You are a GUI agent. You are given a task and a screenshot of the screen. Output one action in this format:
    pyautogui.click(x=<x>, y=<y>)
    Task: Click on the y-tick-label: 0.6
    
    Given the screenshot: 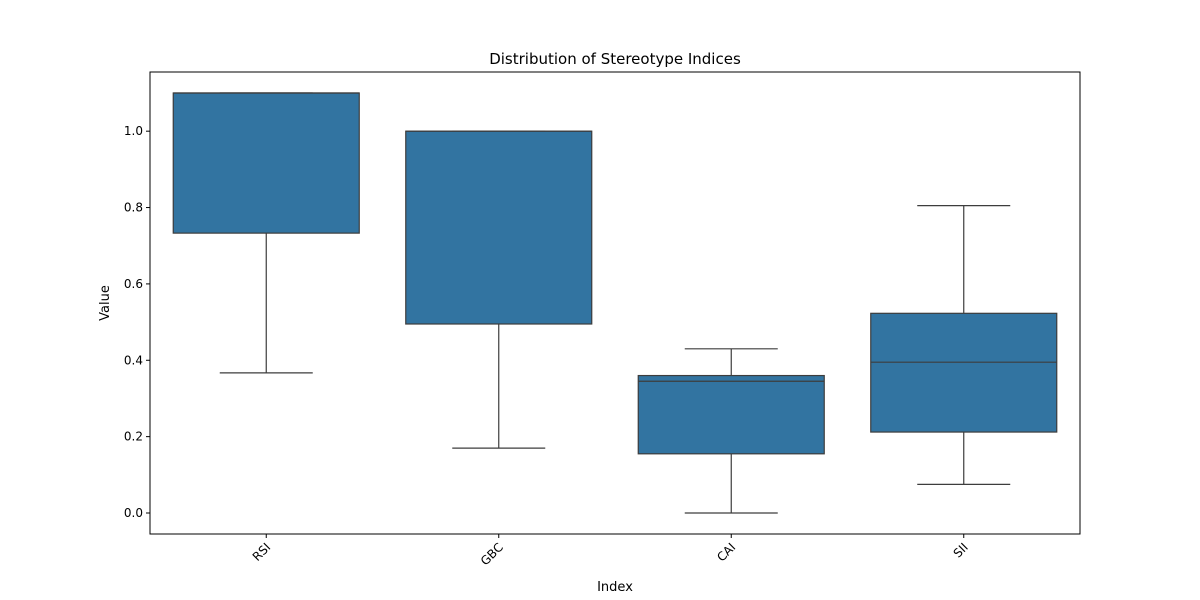 What is the action you would take?
    pyautogui.click(x=133, y=284)
    